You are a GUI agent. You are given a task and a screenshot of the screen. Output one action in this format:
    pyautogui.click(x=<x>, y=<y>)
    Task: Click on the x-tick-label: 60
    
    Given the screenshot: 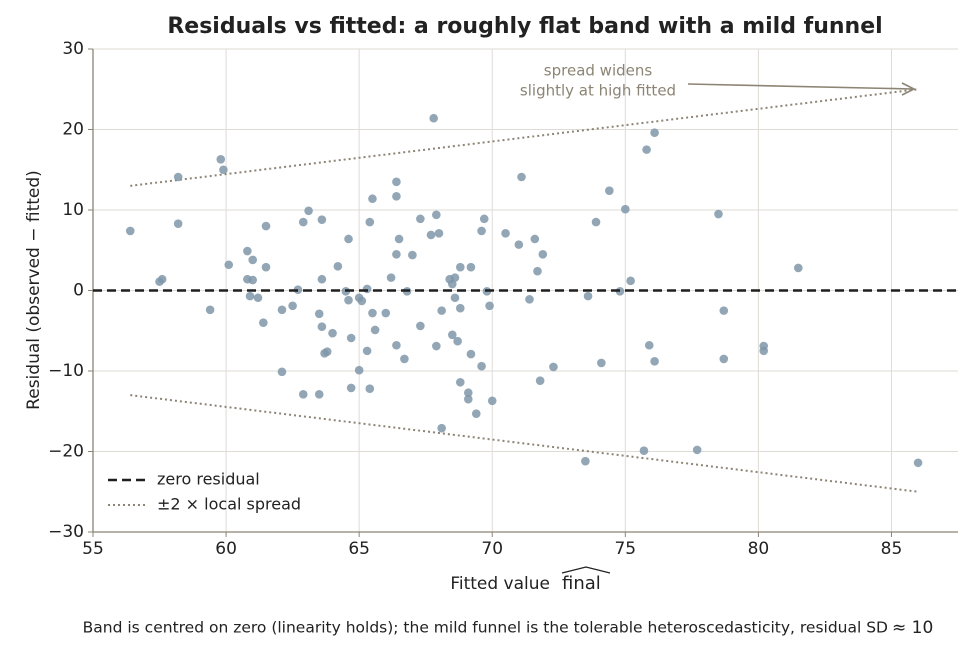 What is the action you would take?
    pyautogui.click(x=226, y=549)
    